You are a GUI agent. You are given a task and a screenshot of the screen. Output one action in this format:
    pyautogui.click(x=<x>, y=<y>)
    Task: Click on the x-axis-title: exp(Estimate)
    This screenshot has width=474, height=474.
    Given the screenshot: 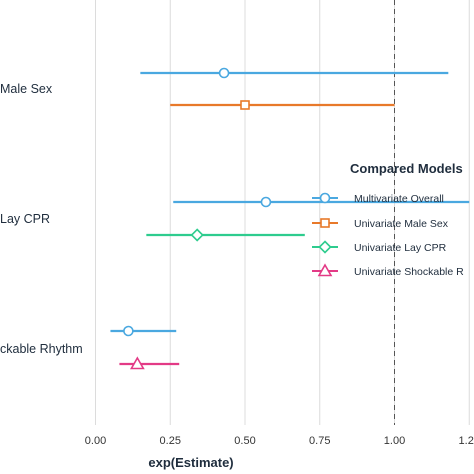 What is the action you would take?
    pyautogui.click(x=190, y=462)
    